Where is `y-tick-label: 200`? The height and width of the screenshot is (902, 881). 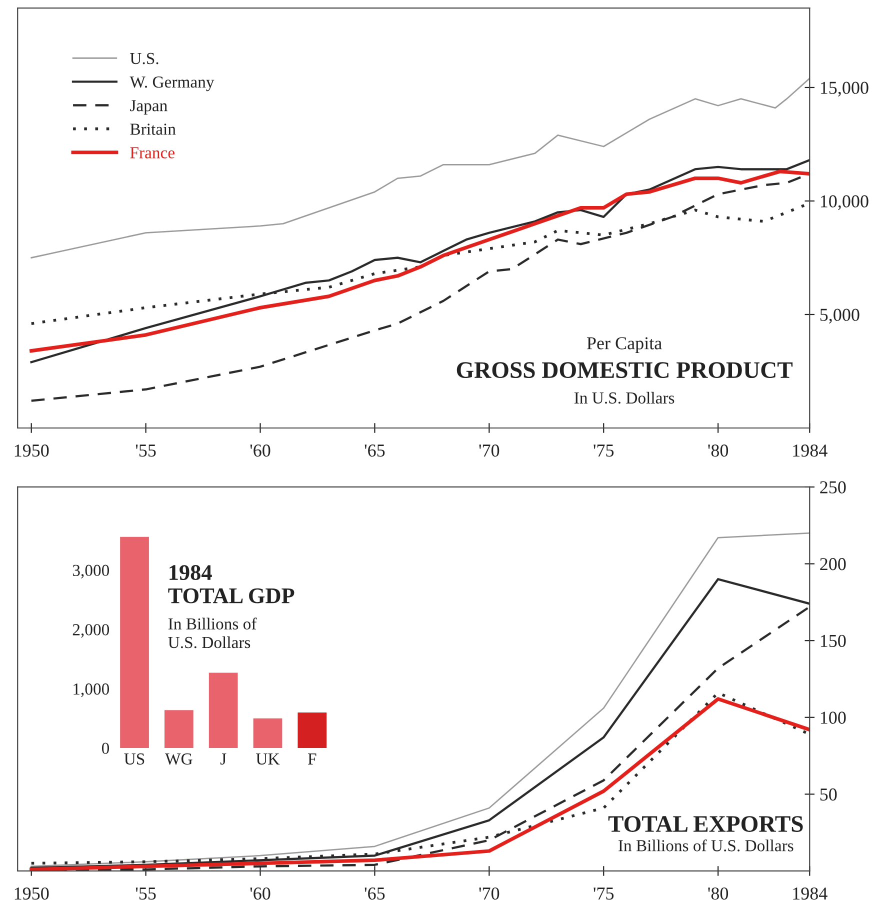
y-tick-label: 200 is located at coordinates (833, 564).